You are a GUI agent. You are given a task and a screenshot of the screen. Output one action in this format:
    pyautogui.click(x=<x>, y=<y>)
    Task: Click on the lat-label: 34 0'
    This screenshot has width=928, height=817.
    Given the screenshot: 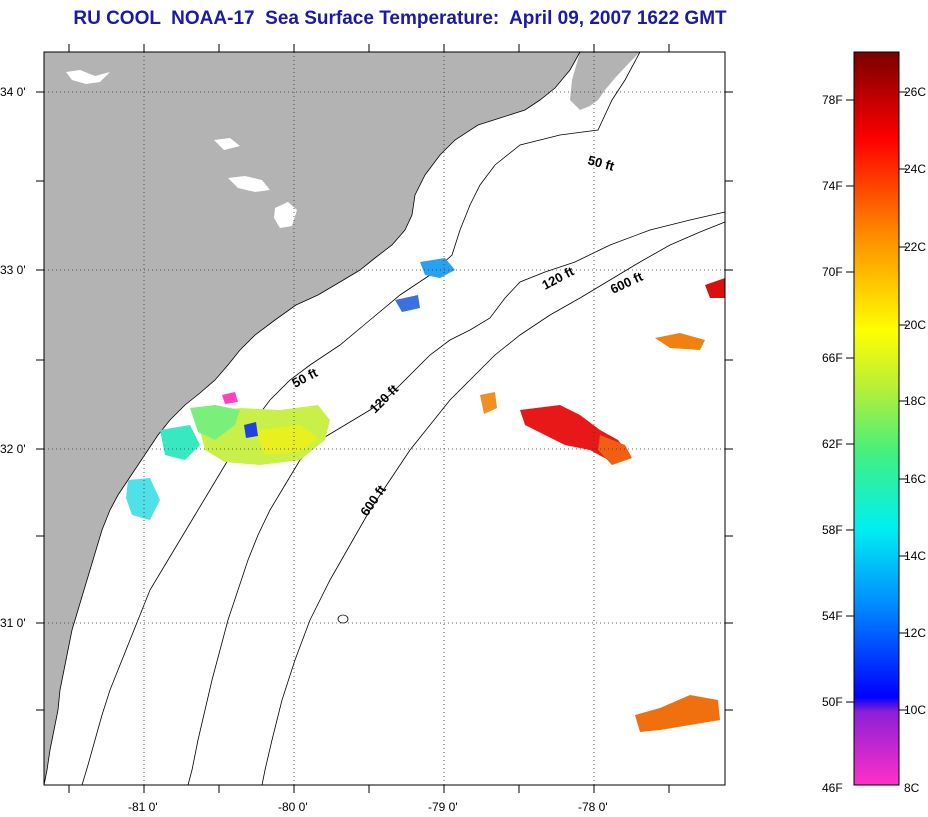 What is the action you would take?
    pyautogui.click(x=13, y=92)
    